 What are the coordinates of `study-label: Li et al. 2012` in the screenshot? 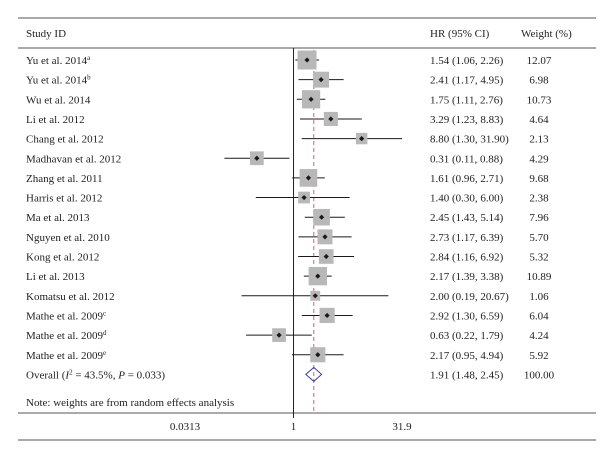 It's located at (55, 120).